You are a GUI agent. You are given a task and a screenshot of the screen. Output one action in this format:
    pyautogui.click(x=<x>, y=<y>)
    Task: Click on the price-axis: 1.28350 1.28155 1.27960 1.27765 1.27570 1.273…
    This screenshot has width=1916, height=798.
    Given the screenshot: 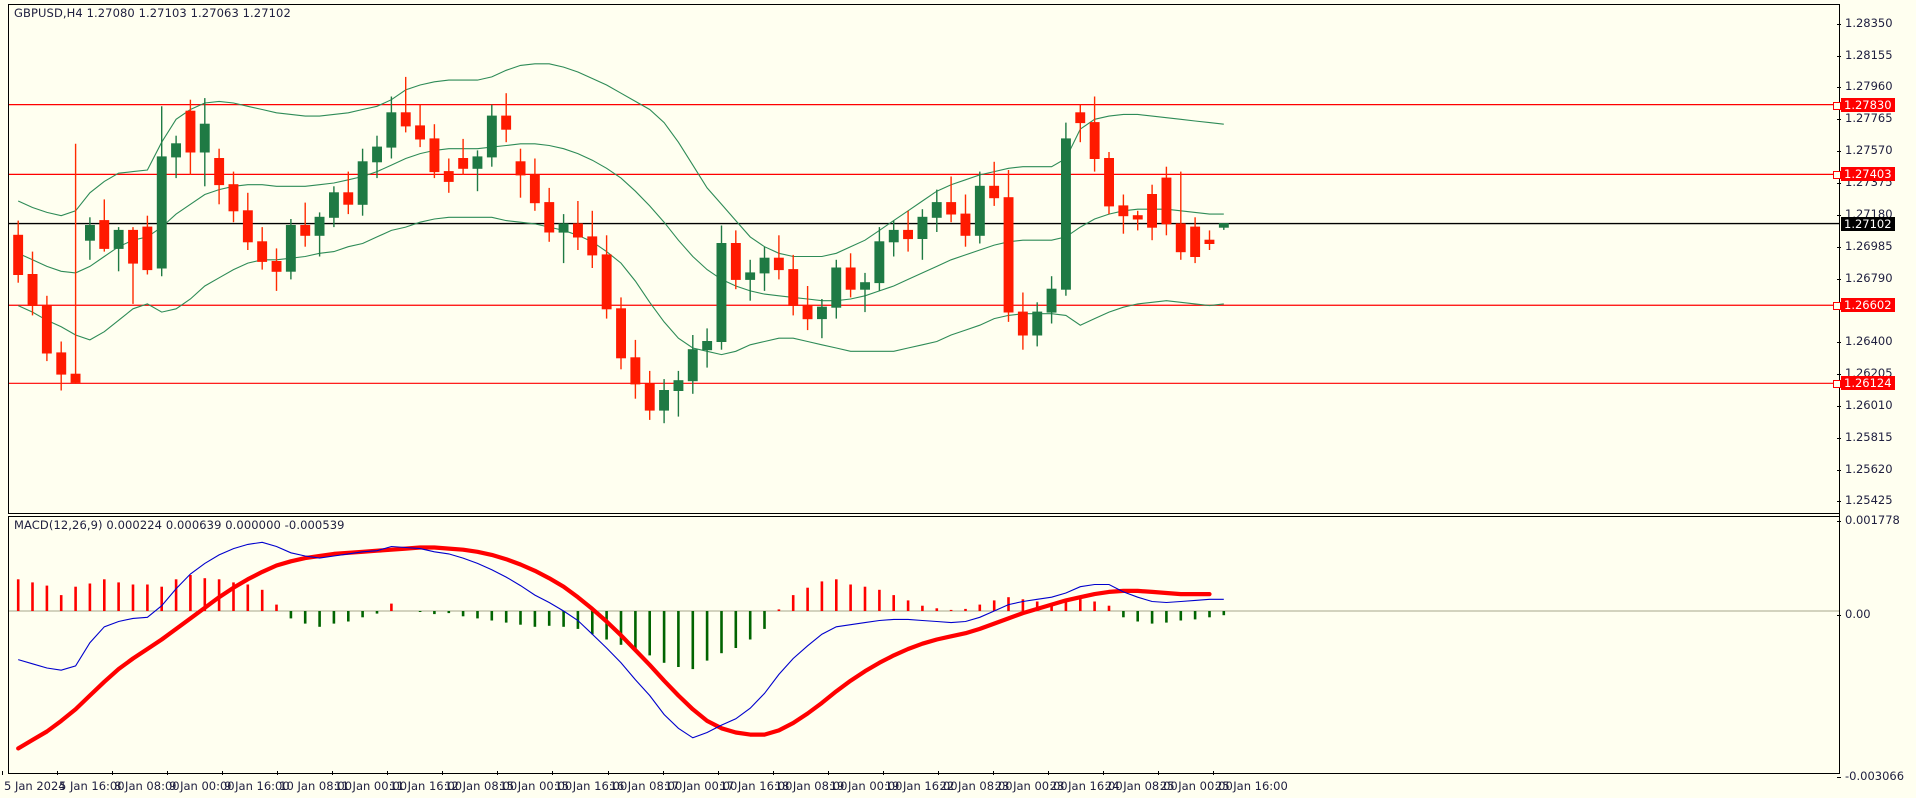 What is the action you would take?
    pyautogui.click(x=1876, y=257)
    